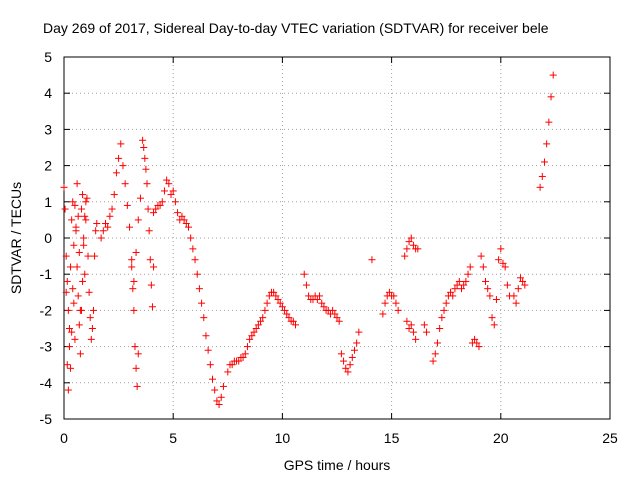  What do you see at coordinates (48, 129) in the screenshot?
I see `y-tick-label: 3` at bounding box center [48, 129].